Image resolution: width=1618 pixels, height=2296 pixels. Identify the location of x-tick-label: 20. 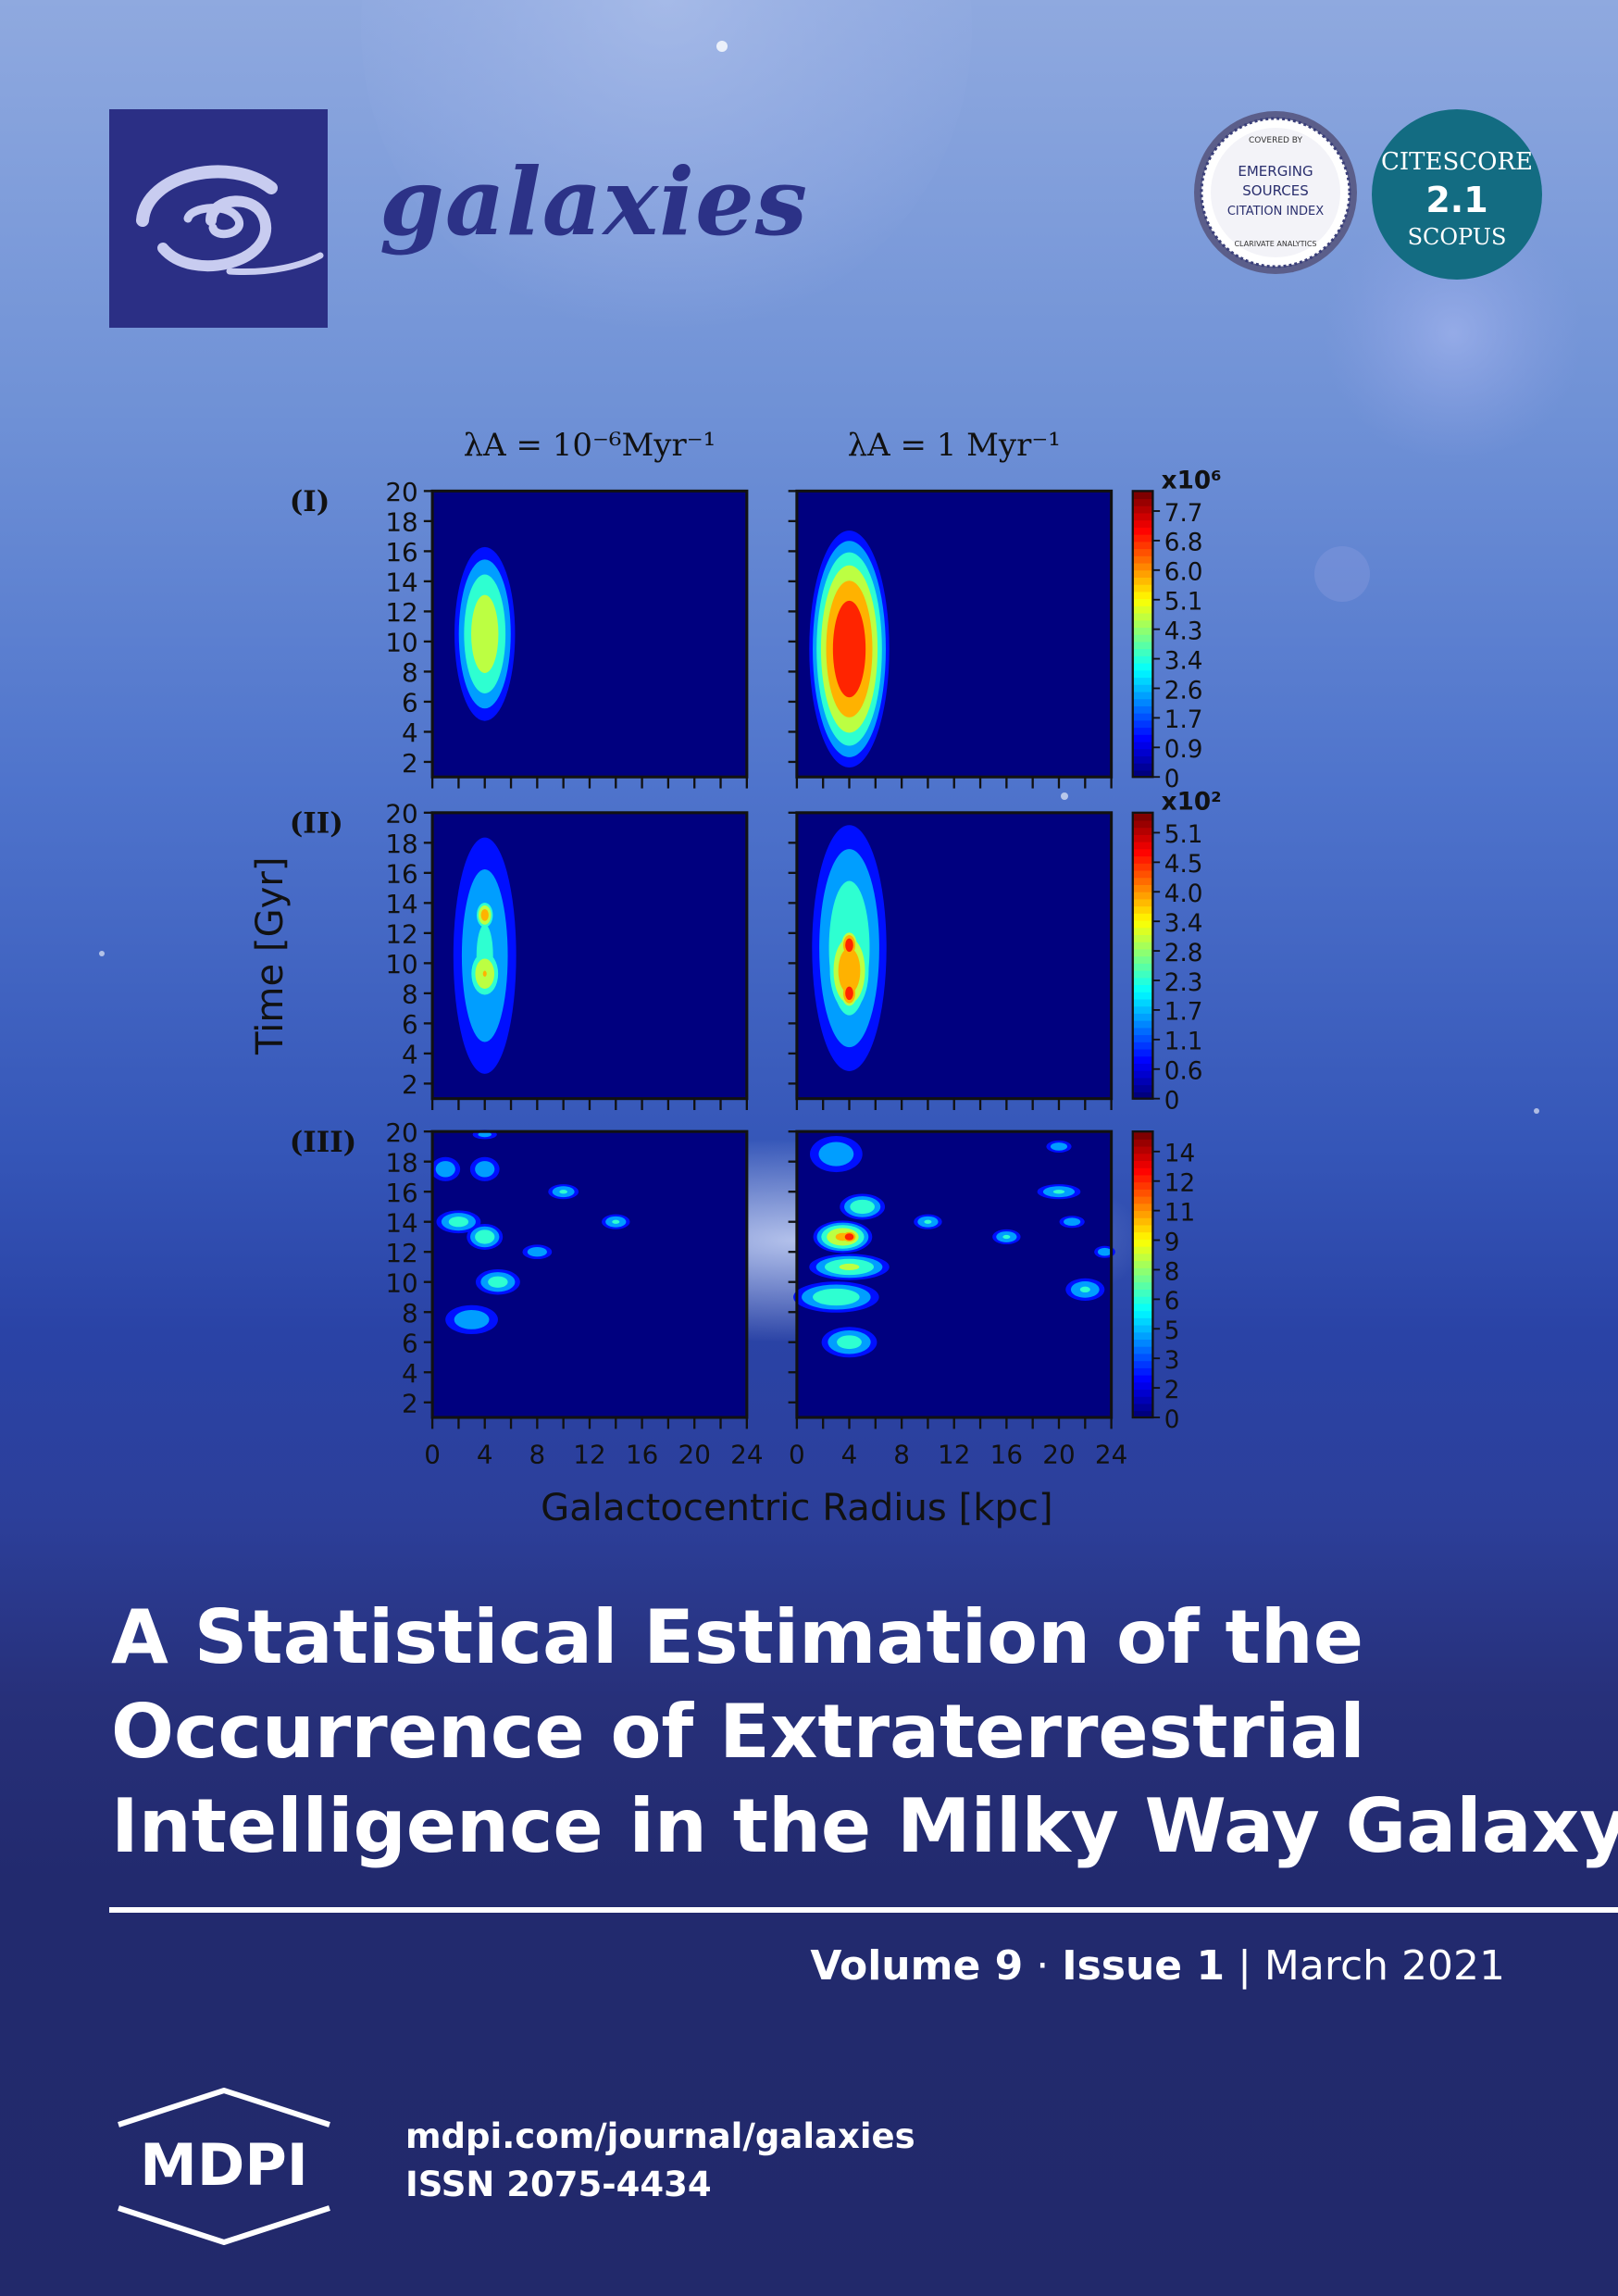
(694, 1454).